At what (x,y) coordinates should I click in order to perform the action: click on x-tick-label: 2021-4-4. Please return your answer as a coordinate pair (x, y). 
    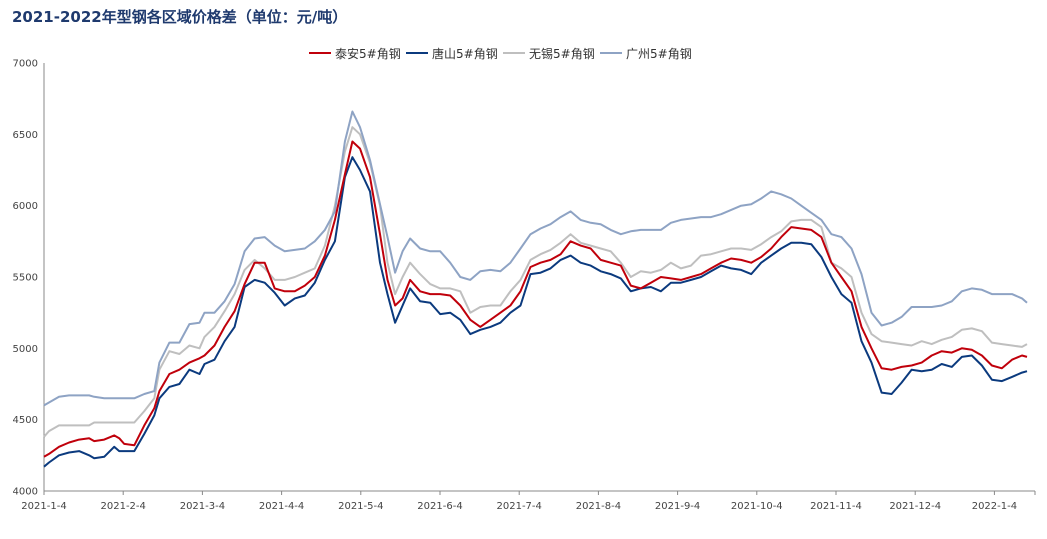
    Looking at the image, I should click on (281, 506).